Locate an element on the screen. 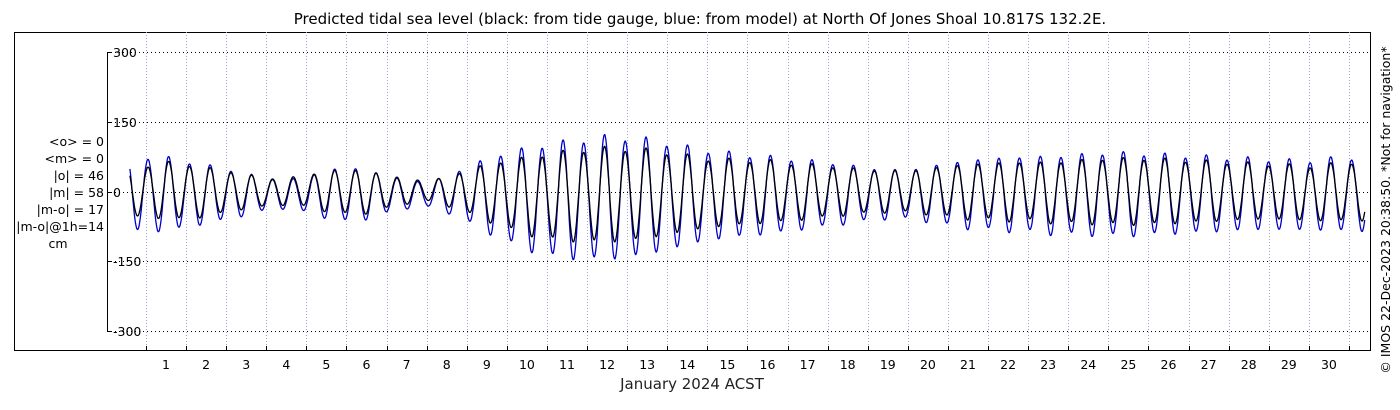 The height and width of the screenshot is (410, 1400). x-tick-label: 18 is located at coordinates (848, 364).